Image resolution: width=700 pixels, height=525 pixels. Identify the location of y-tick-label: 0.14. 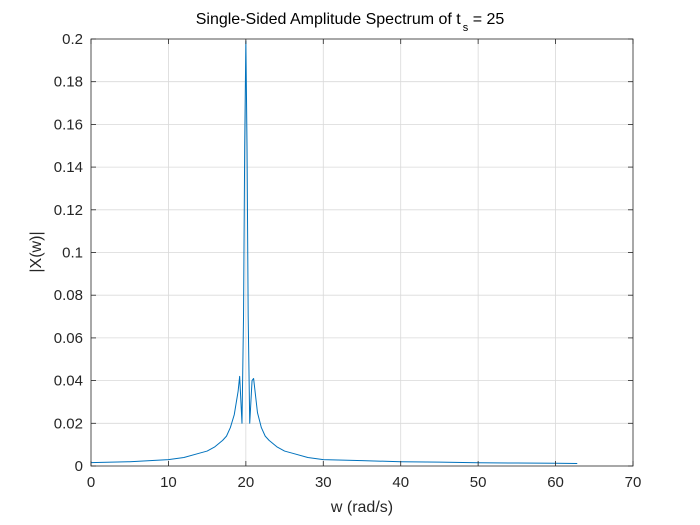
(68, 167).